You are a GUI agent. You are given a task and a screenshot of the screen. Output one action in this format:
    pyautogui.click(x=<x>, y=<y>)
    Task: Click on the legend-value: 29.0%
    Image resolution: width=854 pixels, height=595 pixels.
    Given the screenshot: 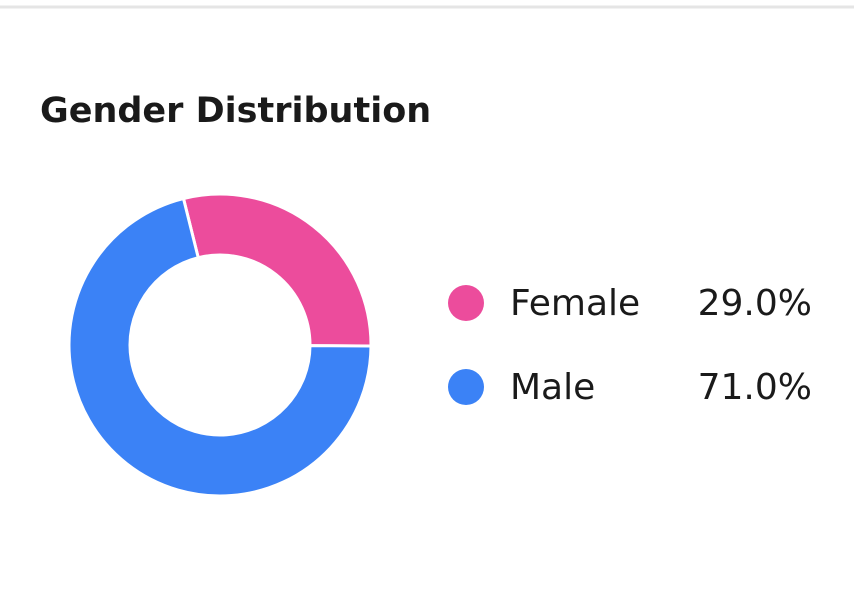 What is the action you would take?
    pyautogui.click(x=755, y=303)
    